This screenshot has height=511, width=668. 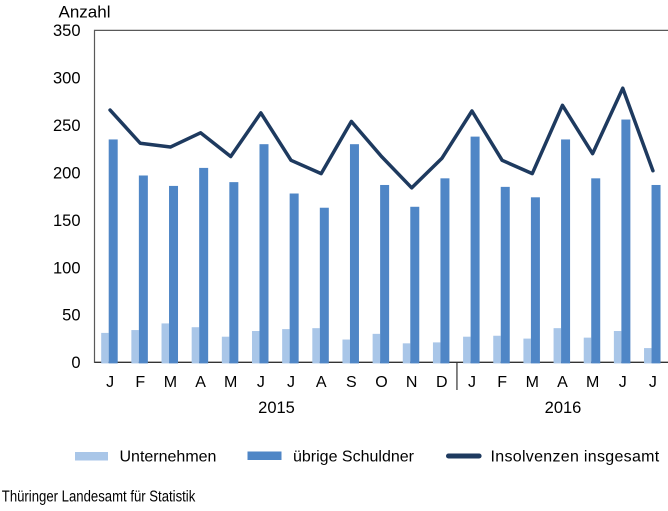 I want to click on svg-text: N, so click(x=412, y=382).